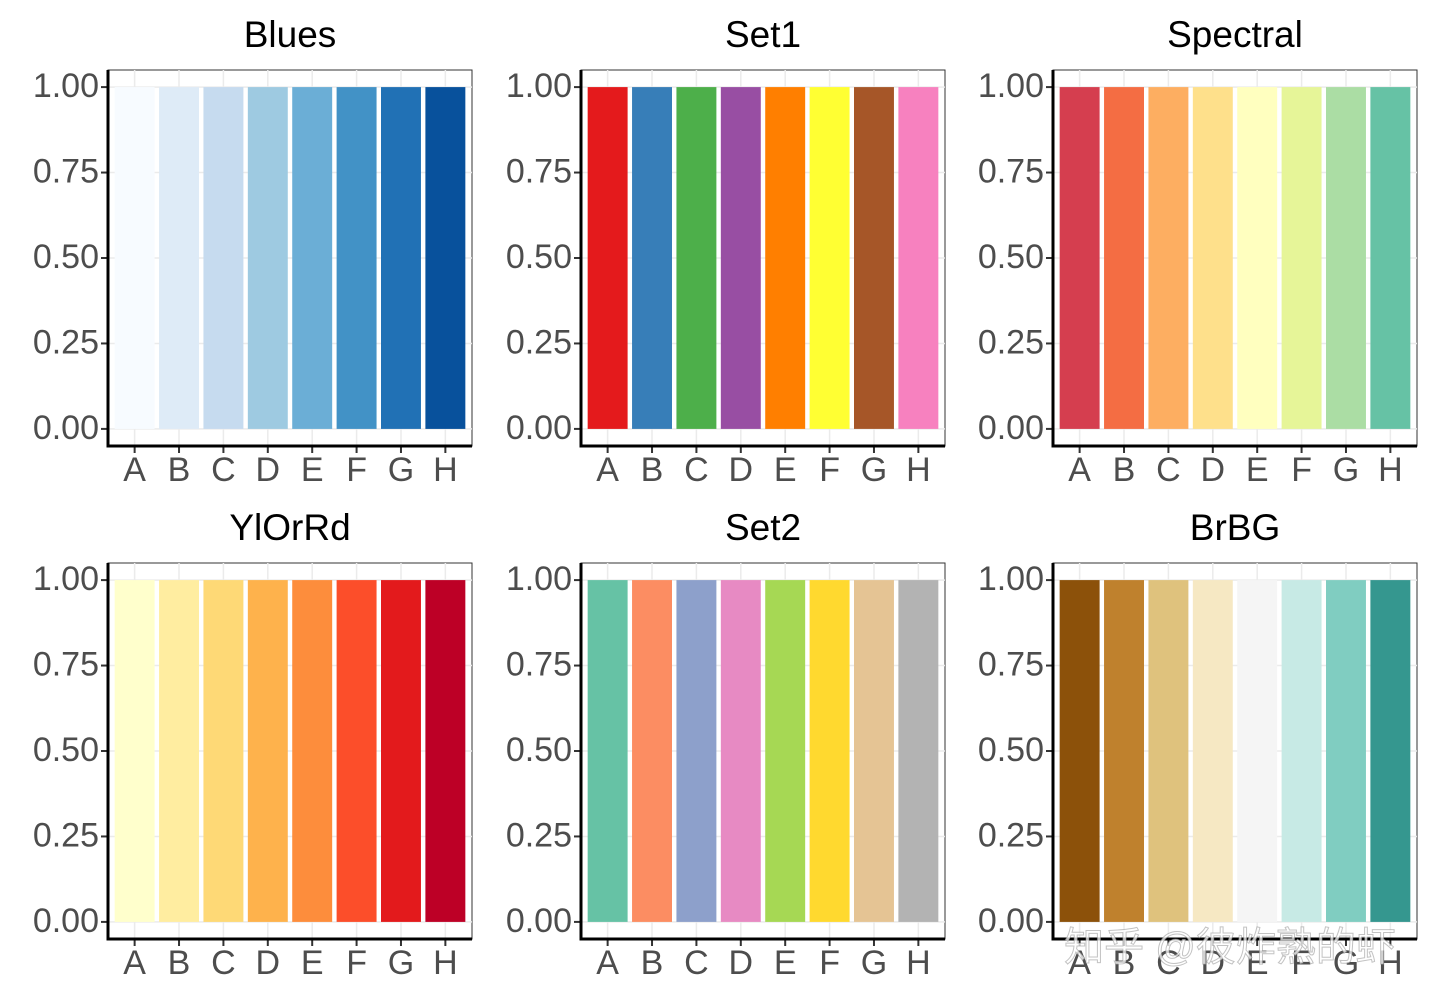 This screenshot has height=1008, width=1440. Describe the element at coordinates (763, 527) in the screenshot. I see `chart-title: Set2` at that location.